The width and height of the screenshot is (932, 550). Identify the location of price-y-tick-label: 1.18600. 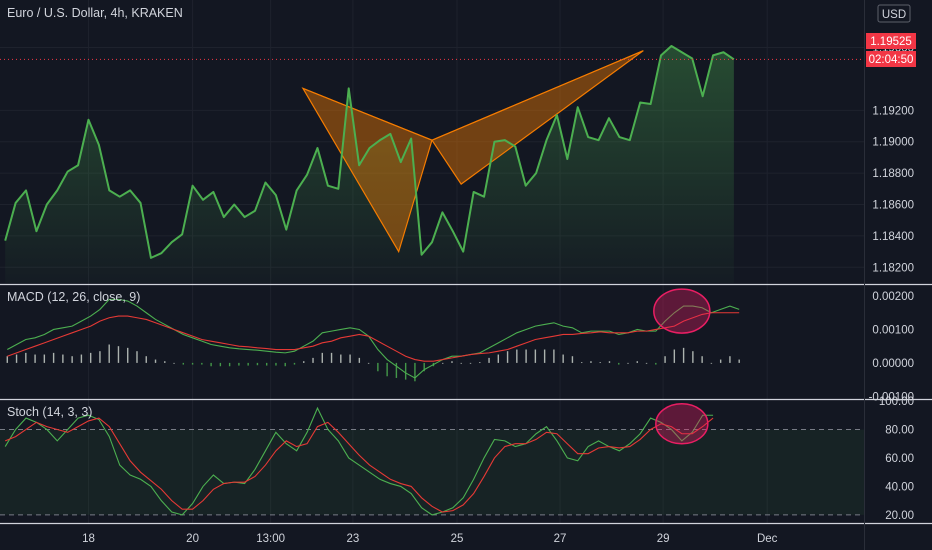
(893, 206).